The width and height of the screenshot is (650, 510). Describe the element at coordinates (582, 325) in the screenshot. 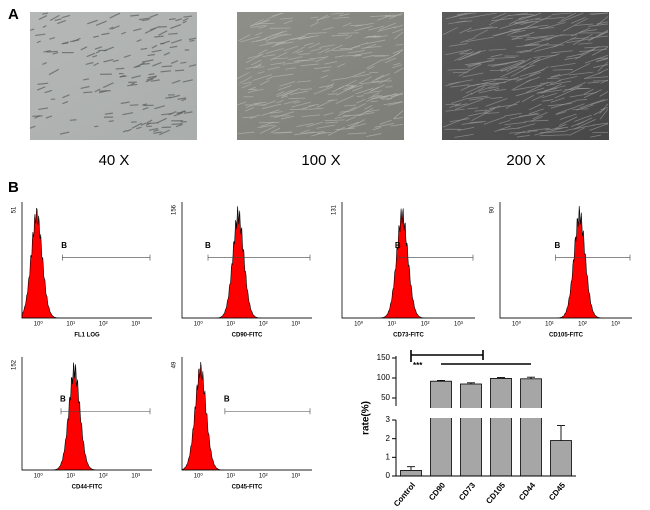

I see `x-tick-label: 10²` at that location.